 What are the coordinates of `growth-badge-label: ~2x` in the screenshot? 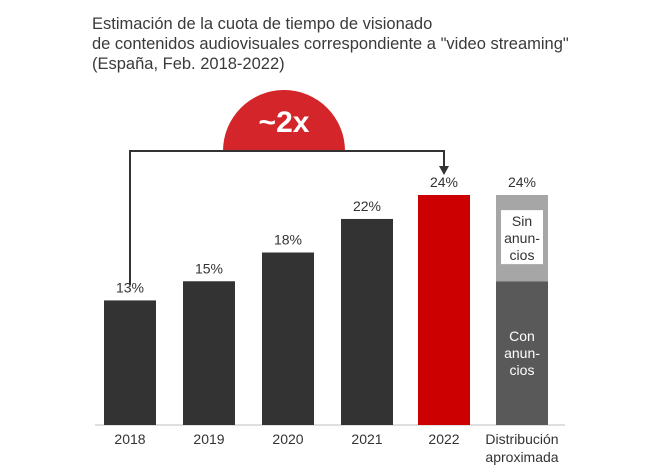 It's located at (284, 122).